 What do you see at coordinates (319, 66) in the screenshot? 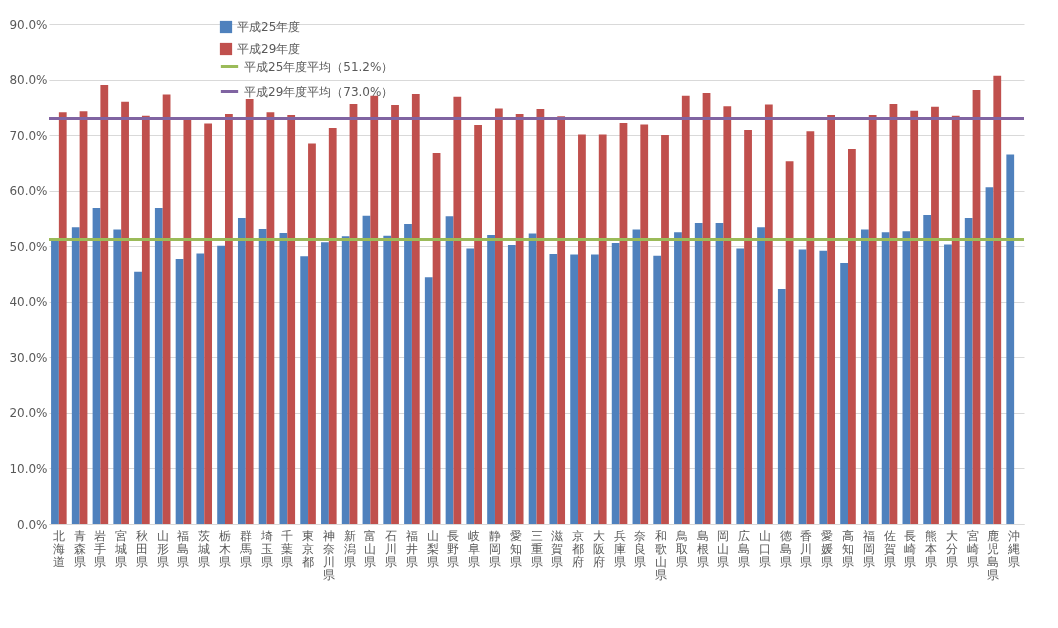
I see `legend-label: 平成25年度平均（51.2%）` at bounding box center [319, 66].